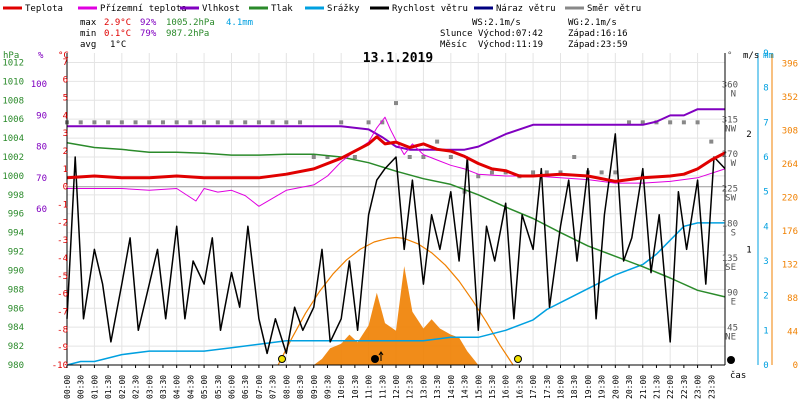  I want to click on unit-ms: m/s, so click(751, 56).